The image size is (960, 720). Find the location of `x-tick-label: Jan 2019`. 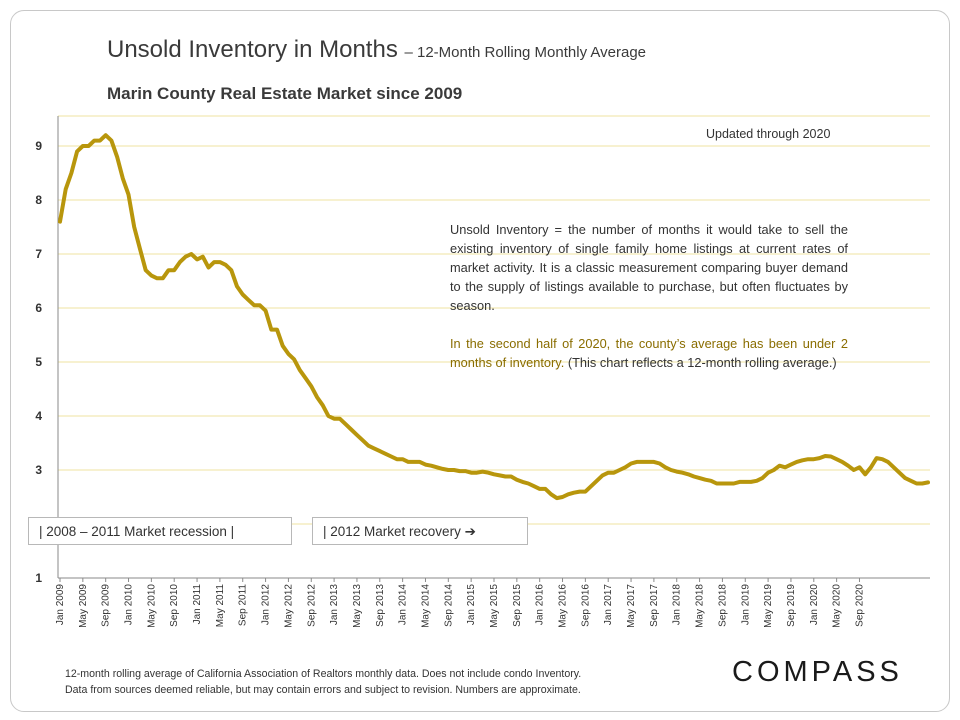

x-tick-label: Jan 2019 is located at coordinates (745, 605).